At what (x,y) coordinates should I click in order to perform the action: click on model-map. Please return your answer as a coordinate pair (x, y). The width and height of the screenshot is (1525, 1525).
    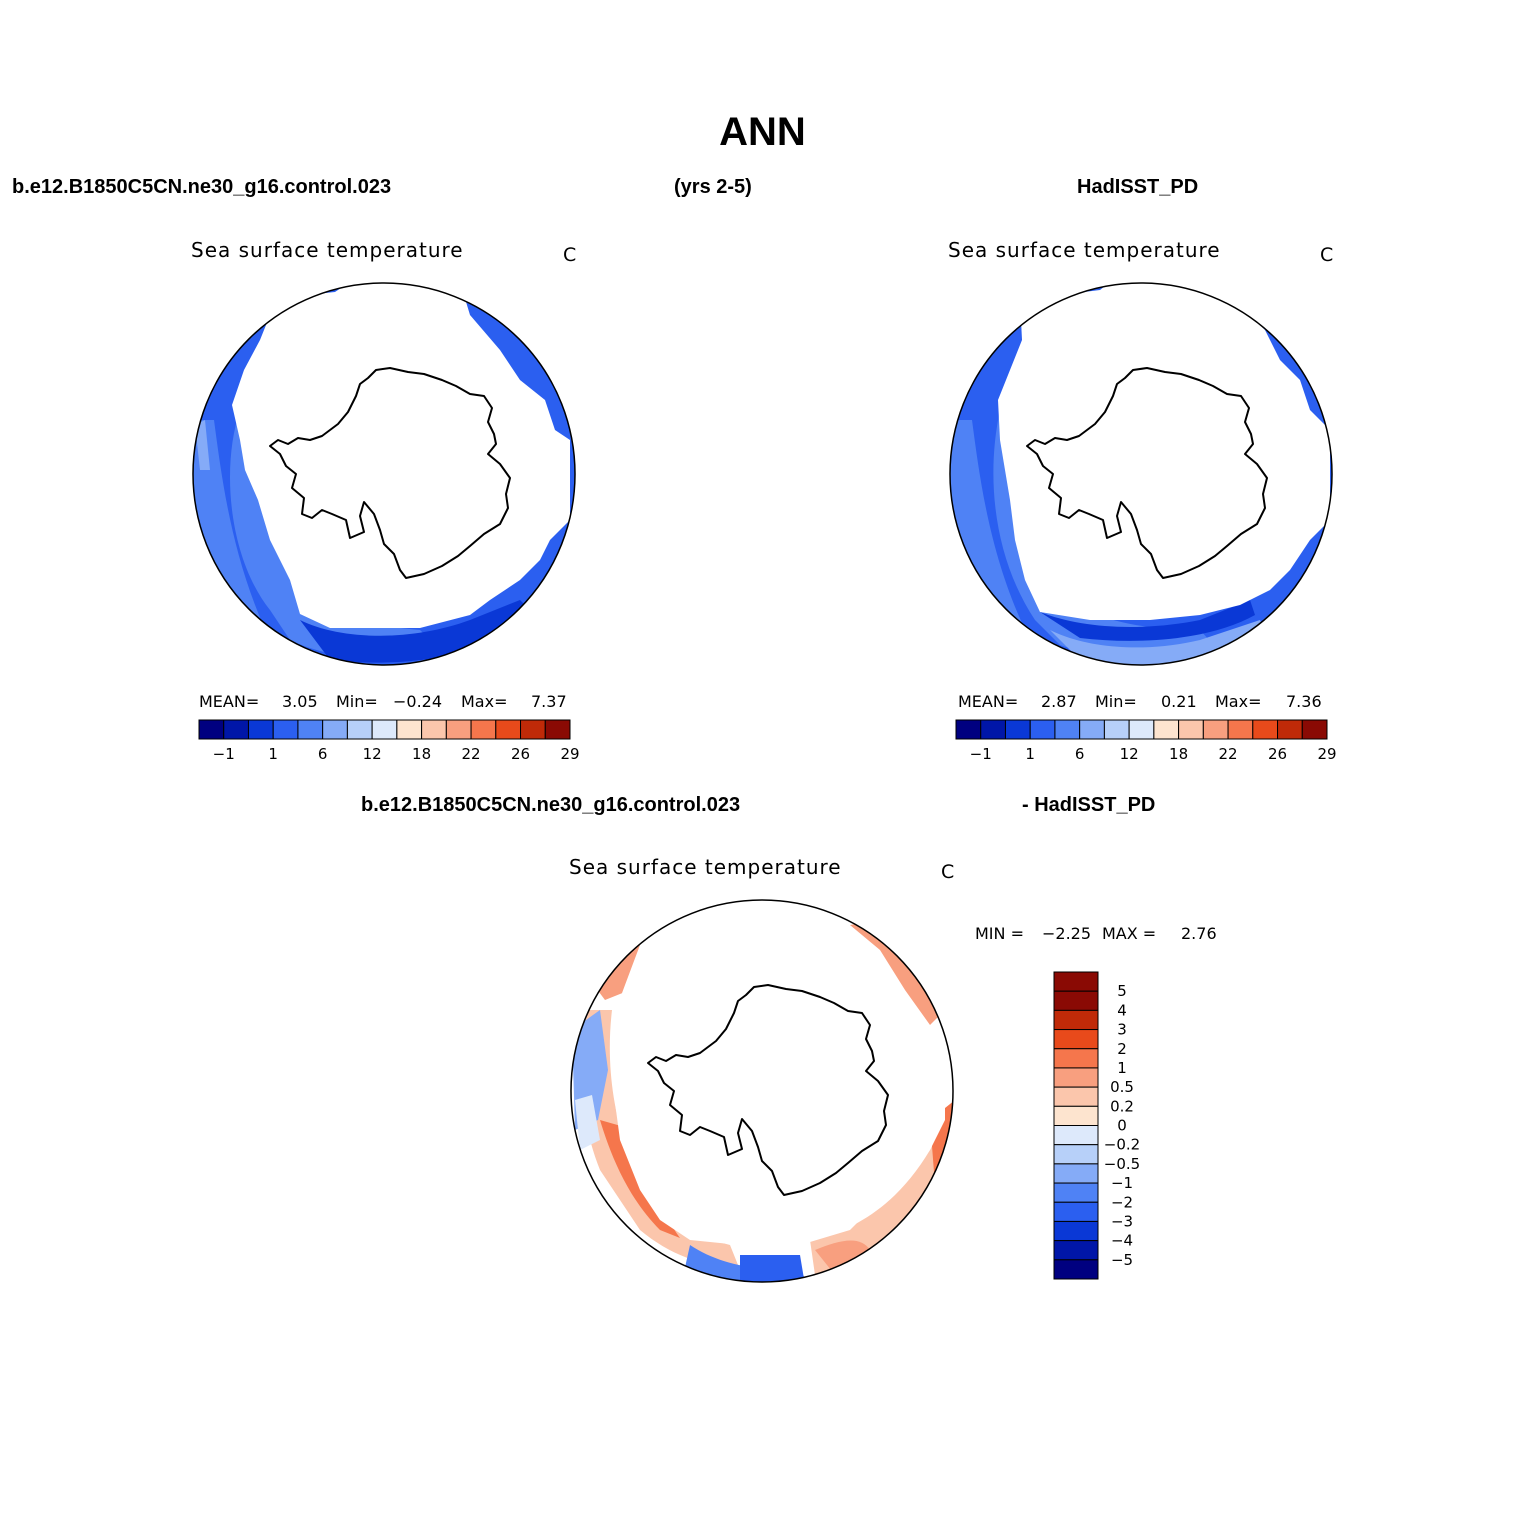
    Looking at the image, I should click on (384, 474).